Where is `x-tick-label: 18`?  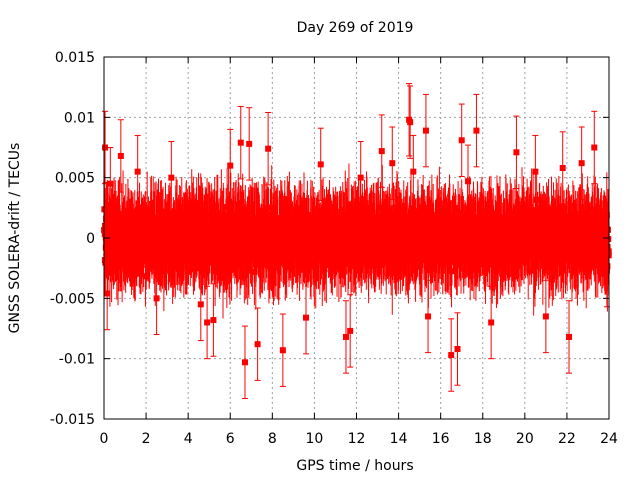 x-tick-label: 18 is located at coordinates (483, 439).